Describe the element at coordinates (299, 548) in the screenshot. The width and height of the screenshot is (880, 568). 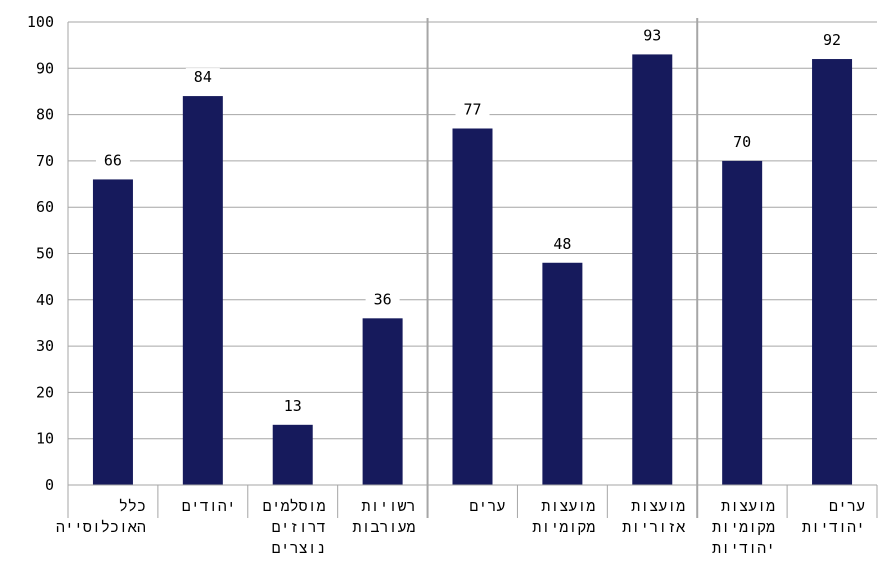
I see `category-label: נוצרים` at that location.